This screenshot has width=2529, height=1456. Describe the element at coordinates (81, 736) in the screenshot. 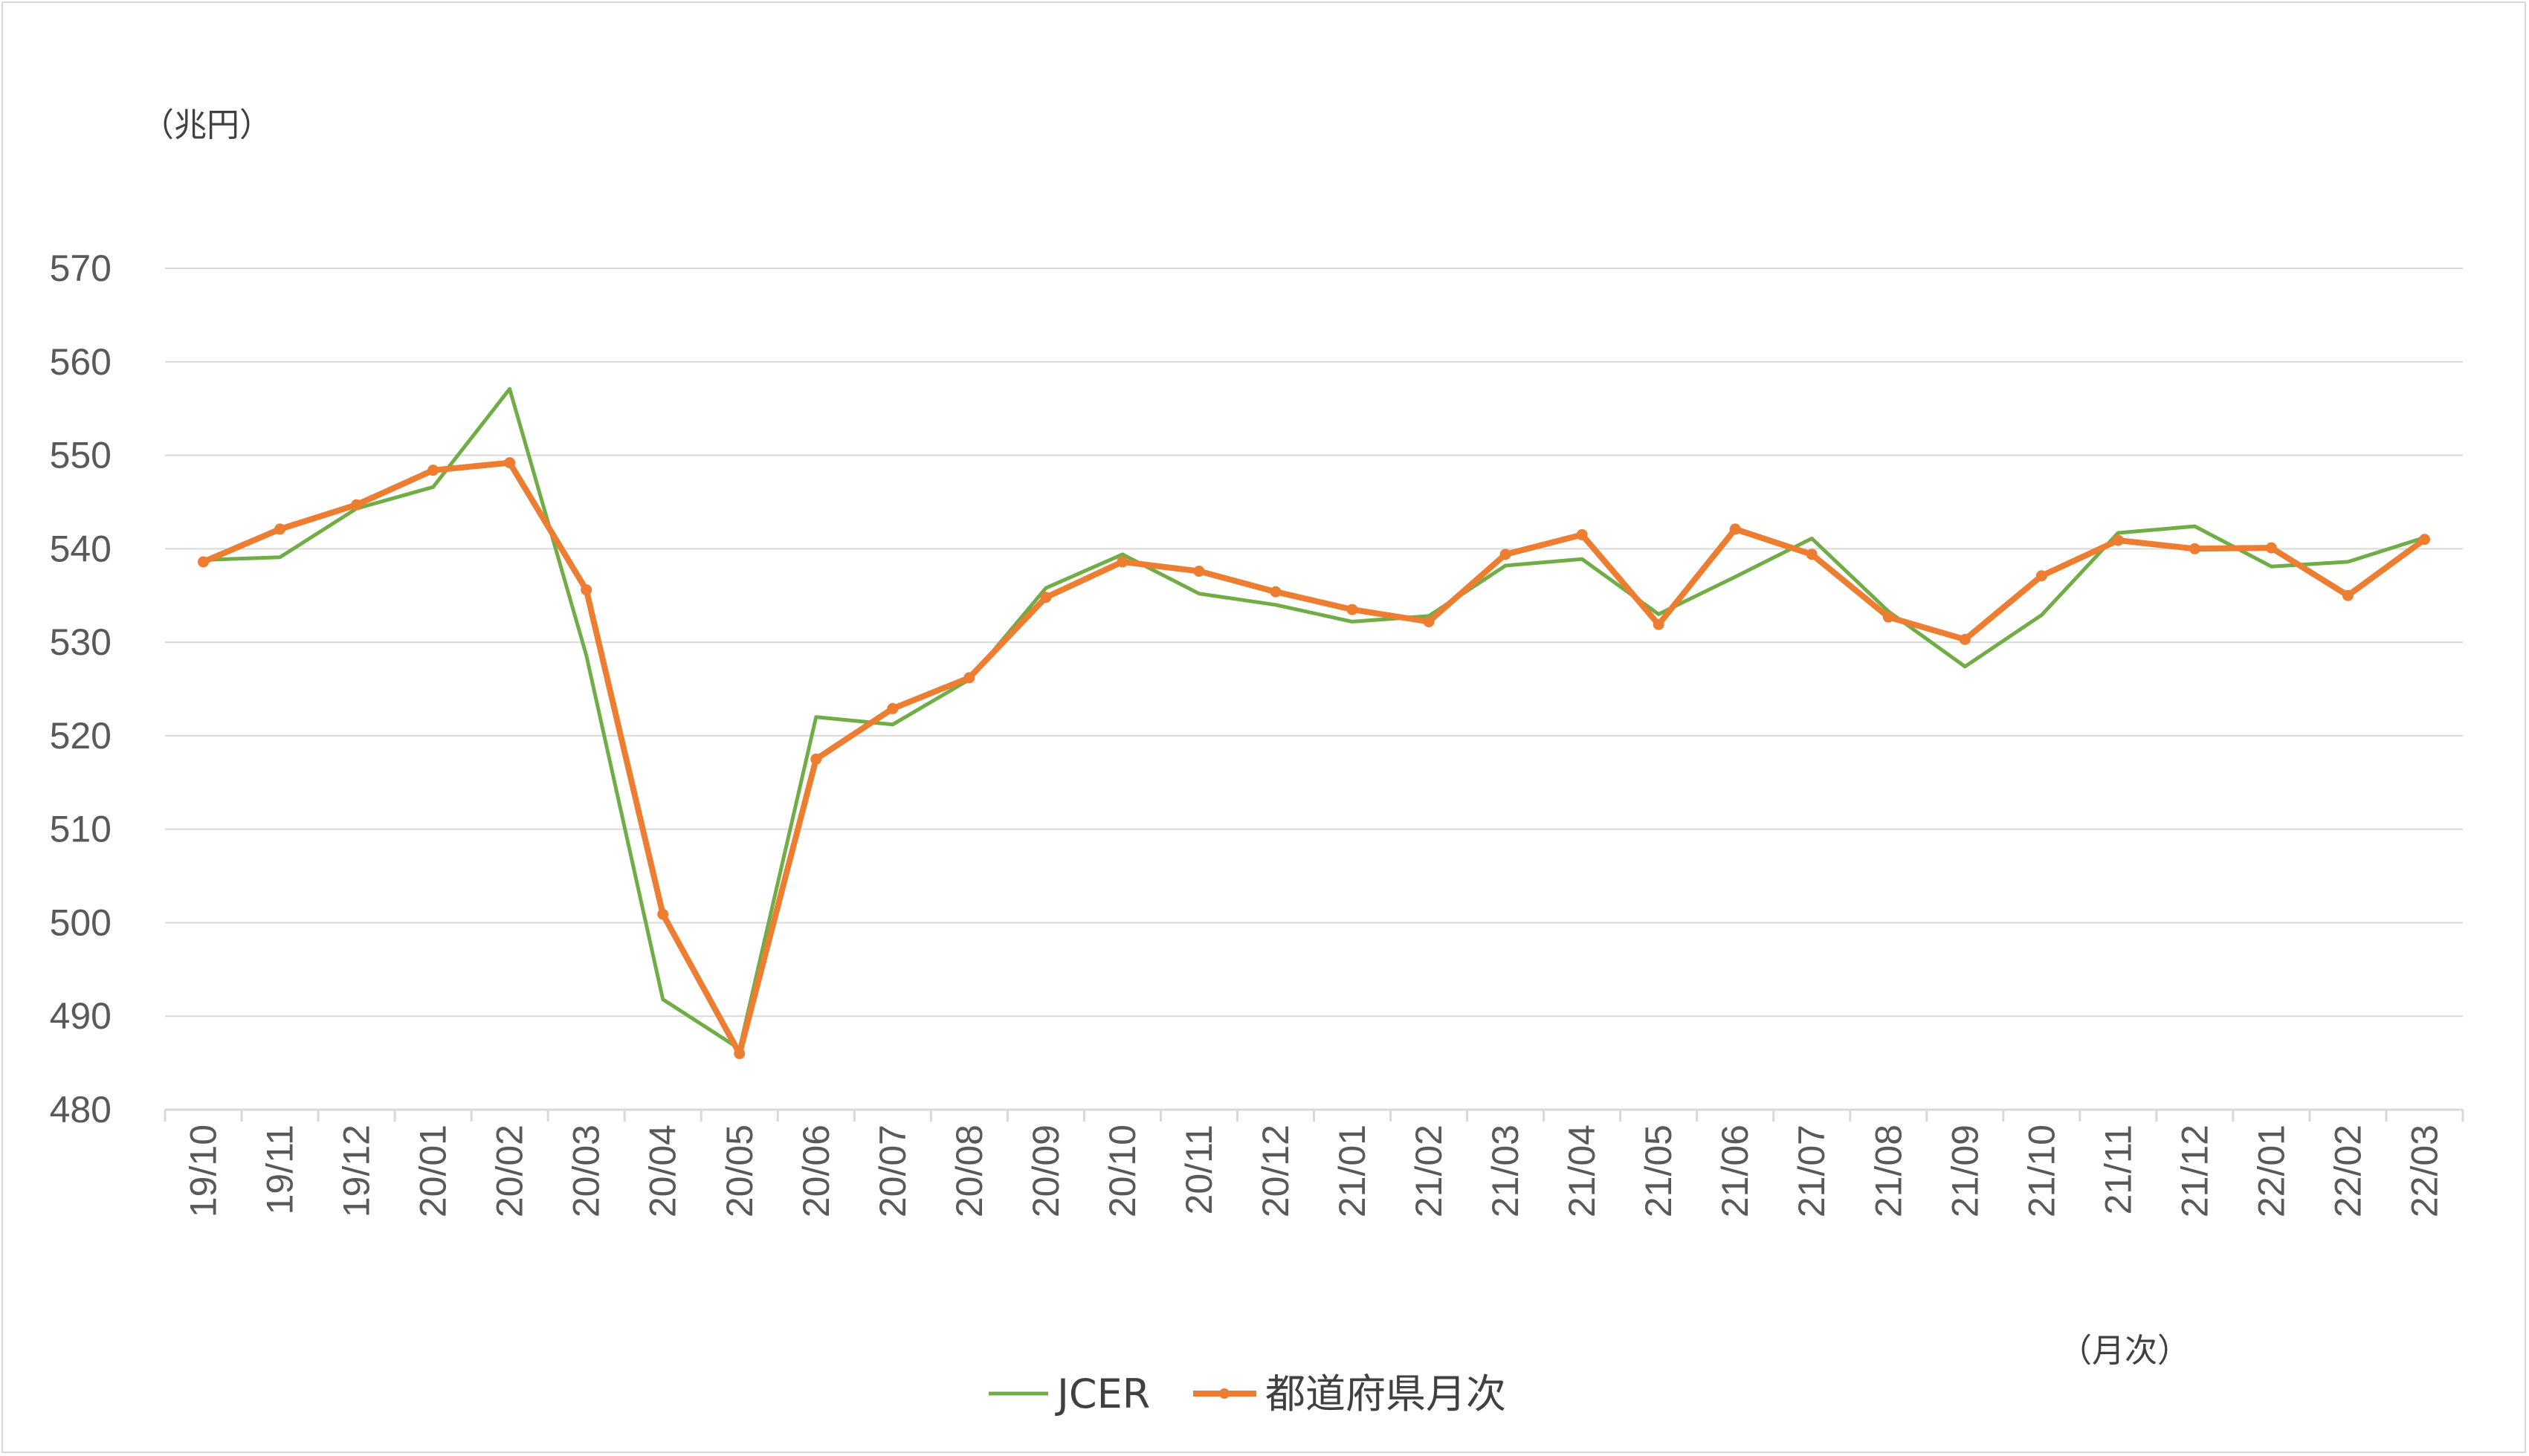

I see `y-tick-label: 520` at that location.